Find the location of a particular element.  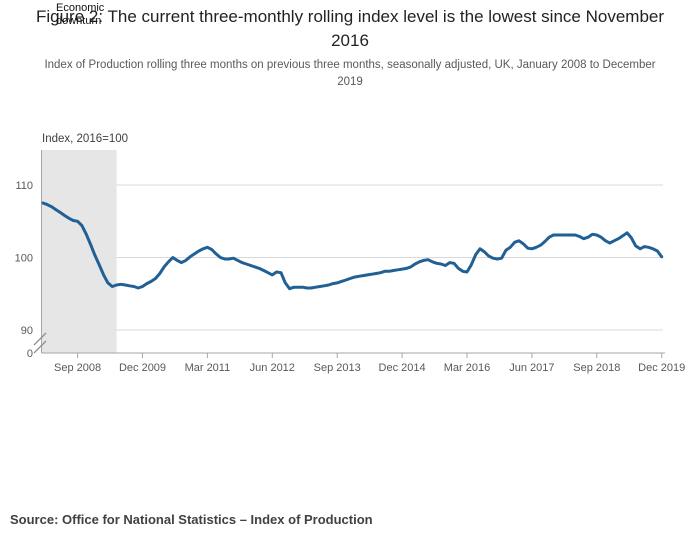

x-tick-label: Jun 2012 is located at coordinates (272, 368).